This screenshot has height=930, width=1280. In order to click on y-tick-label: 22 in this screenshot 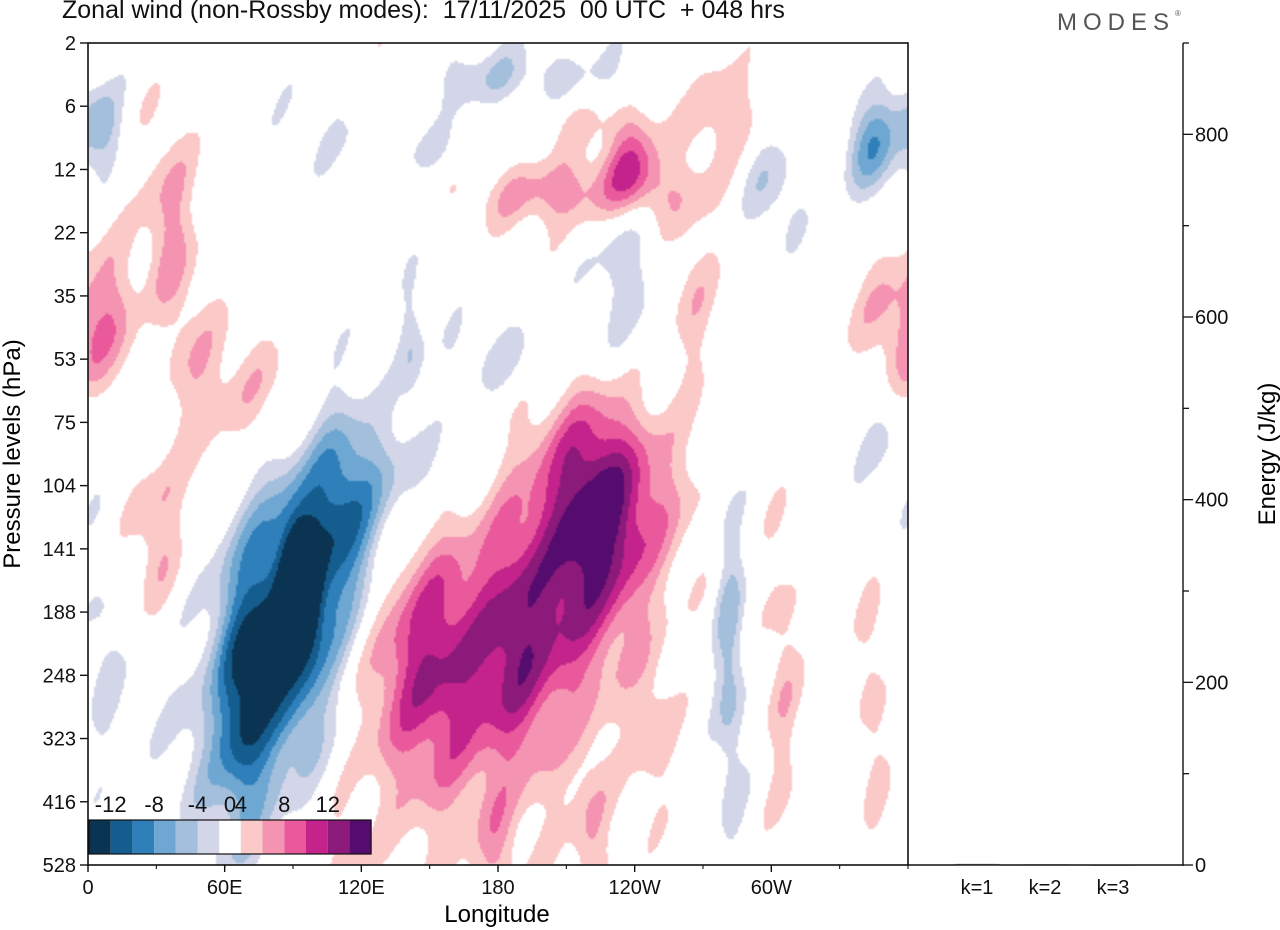, I will do `click(65, 234)`.